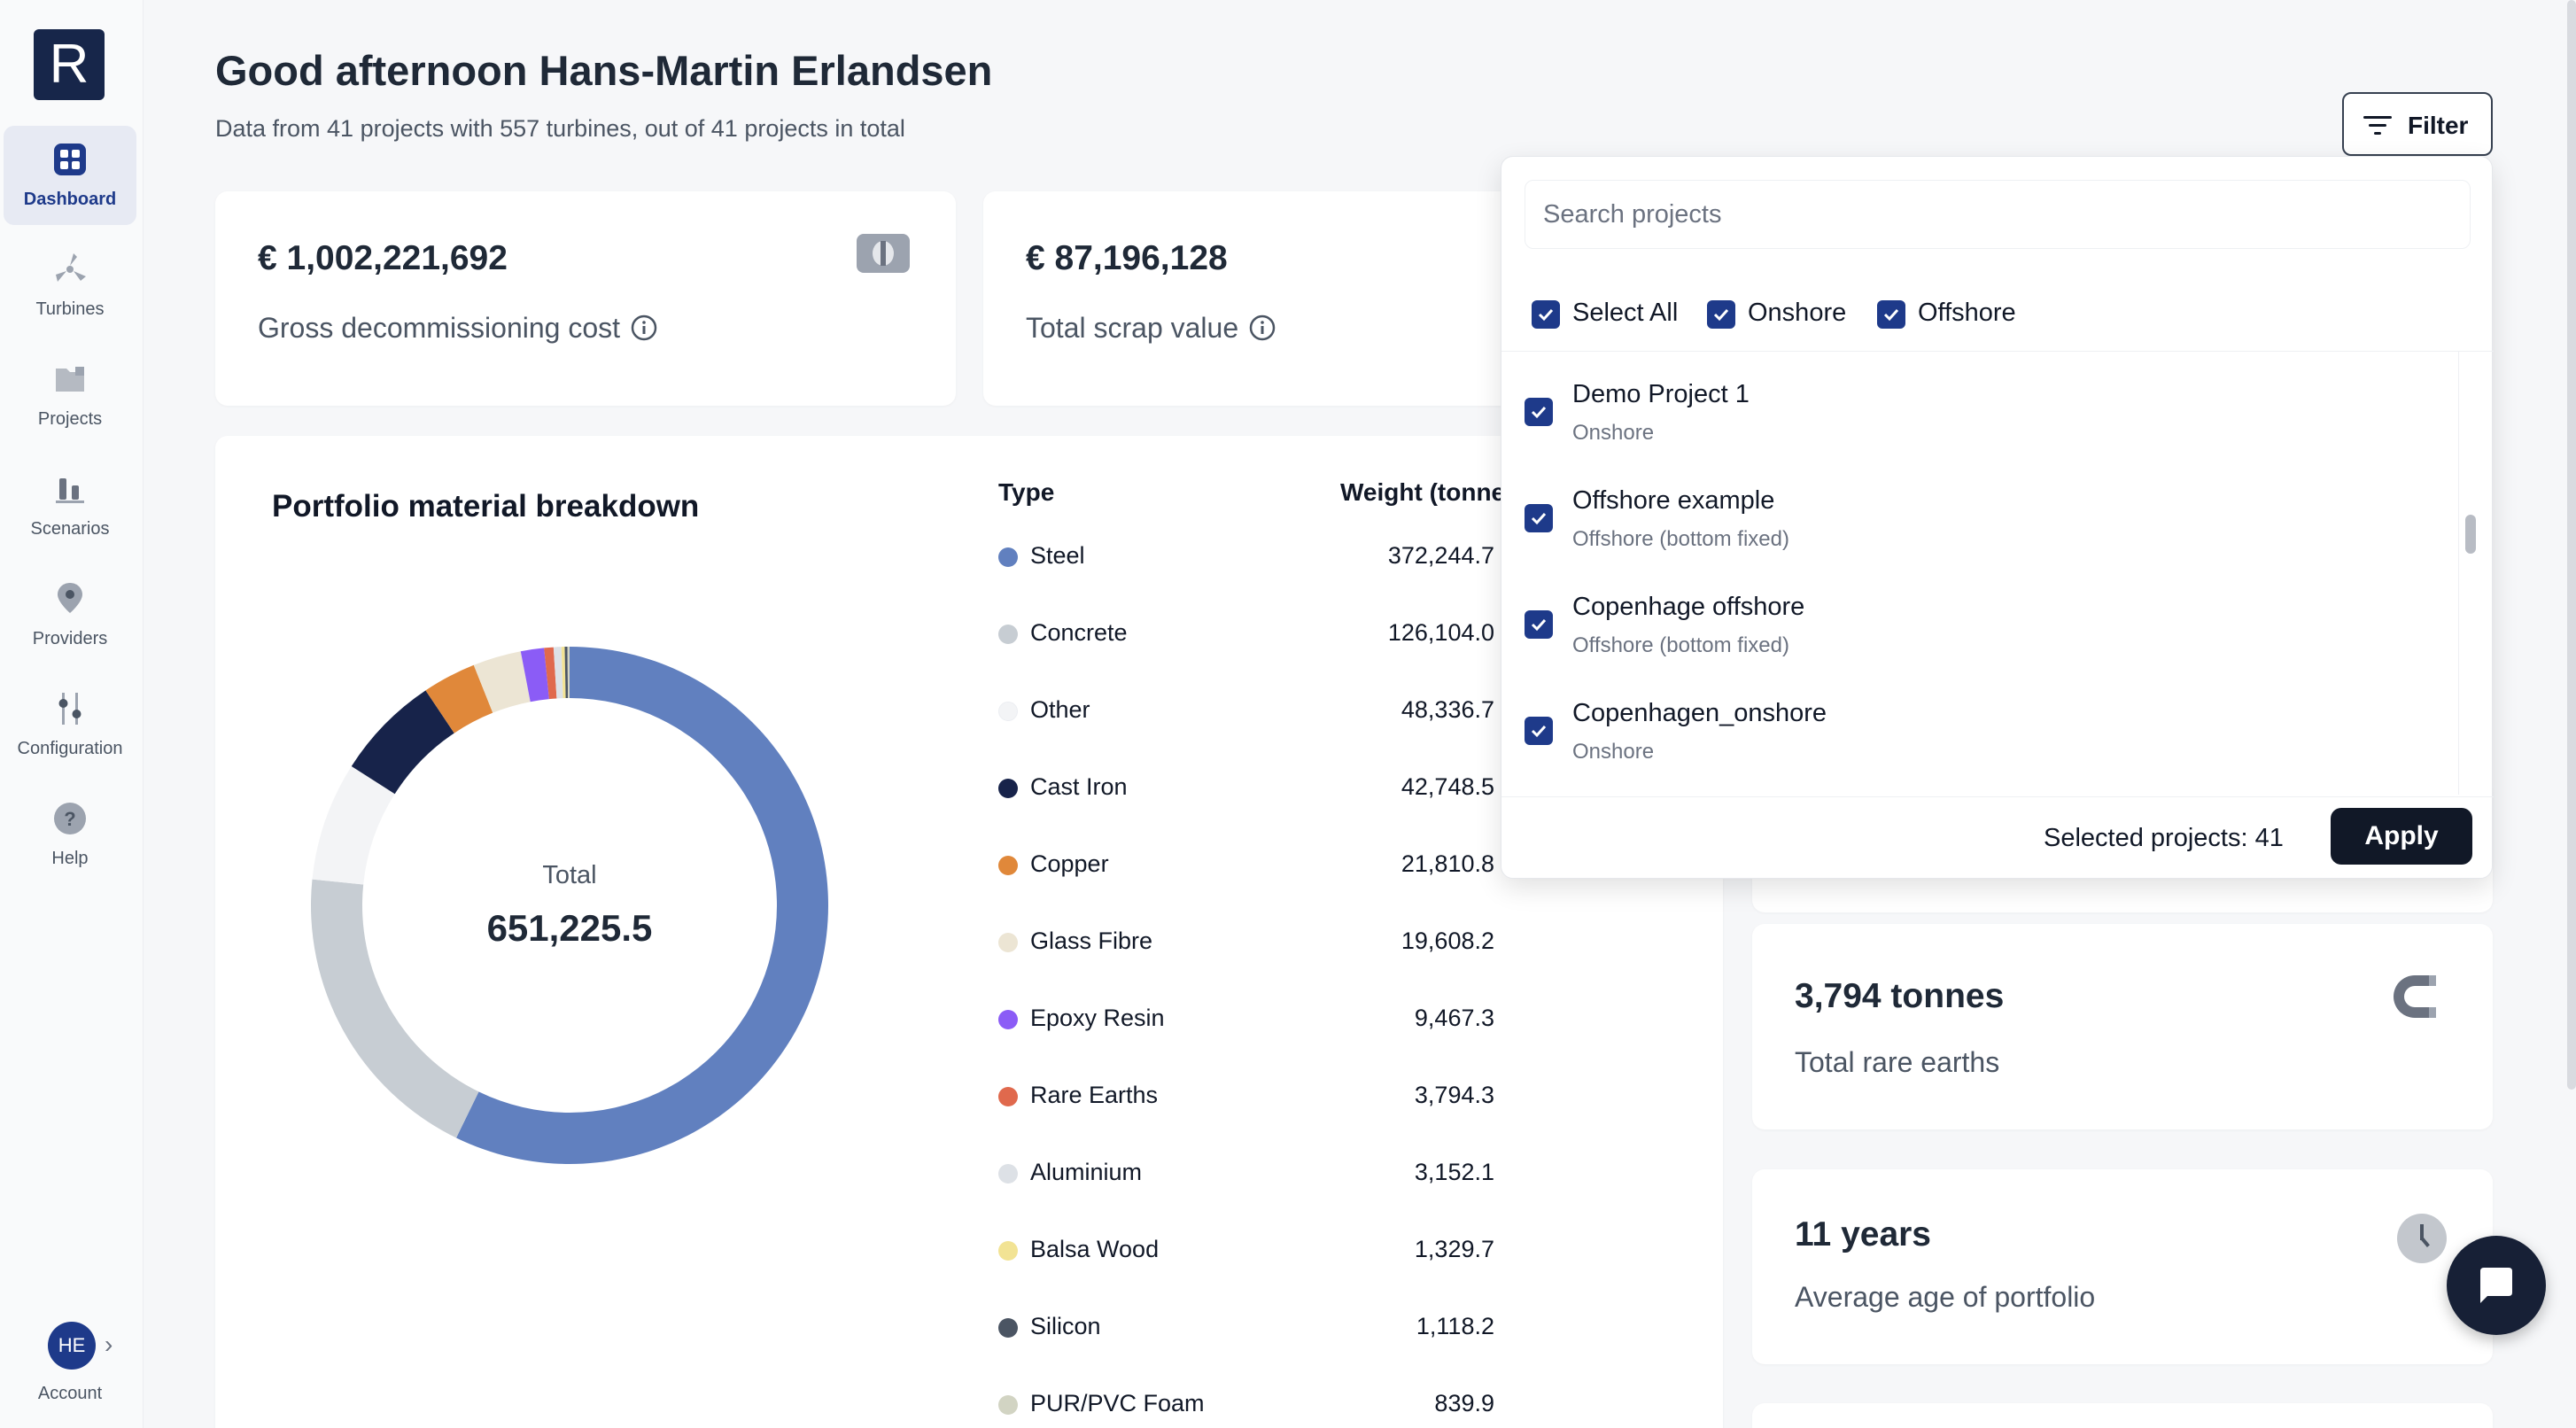  Describe the element at coordinates (70, 419) in the screenshot. I see `sidebar-item-label: Projects` at that location.